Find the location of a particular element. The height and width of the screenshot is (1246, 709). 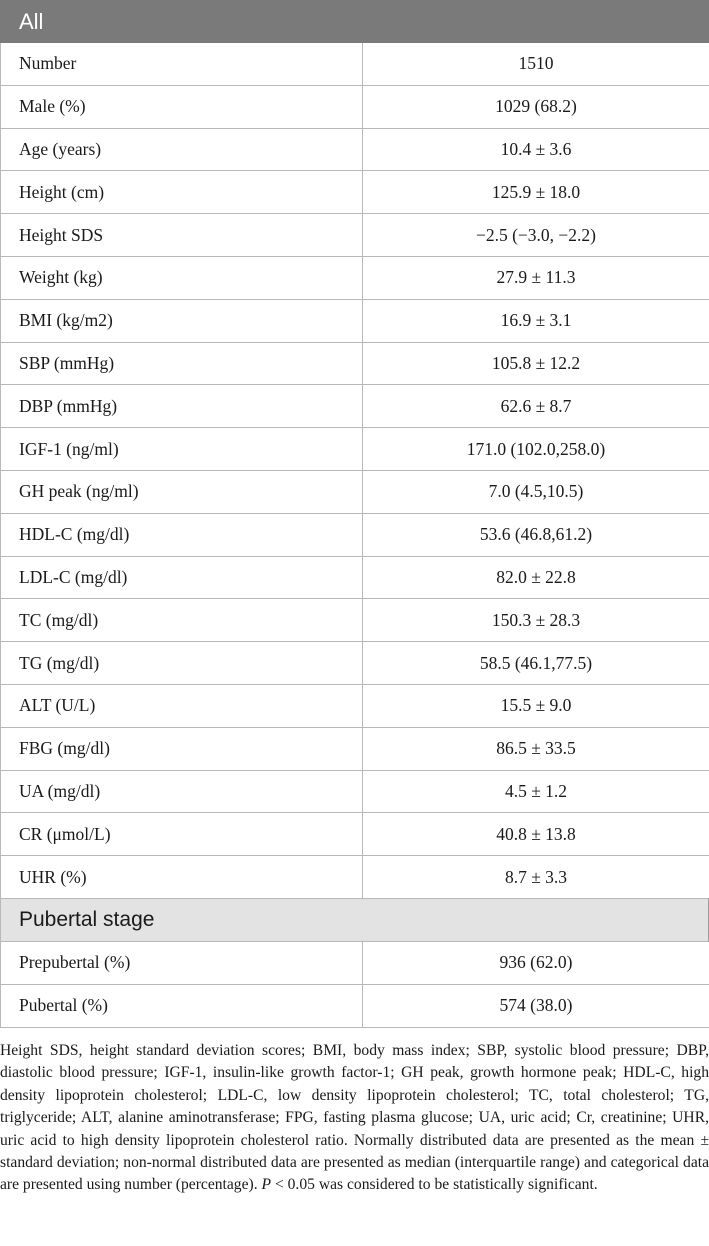

row-label: Weight (kg) is located at coordinates (181, 277).